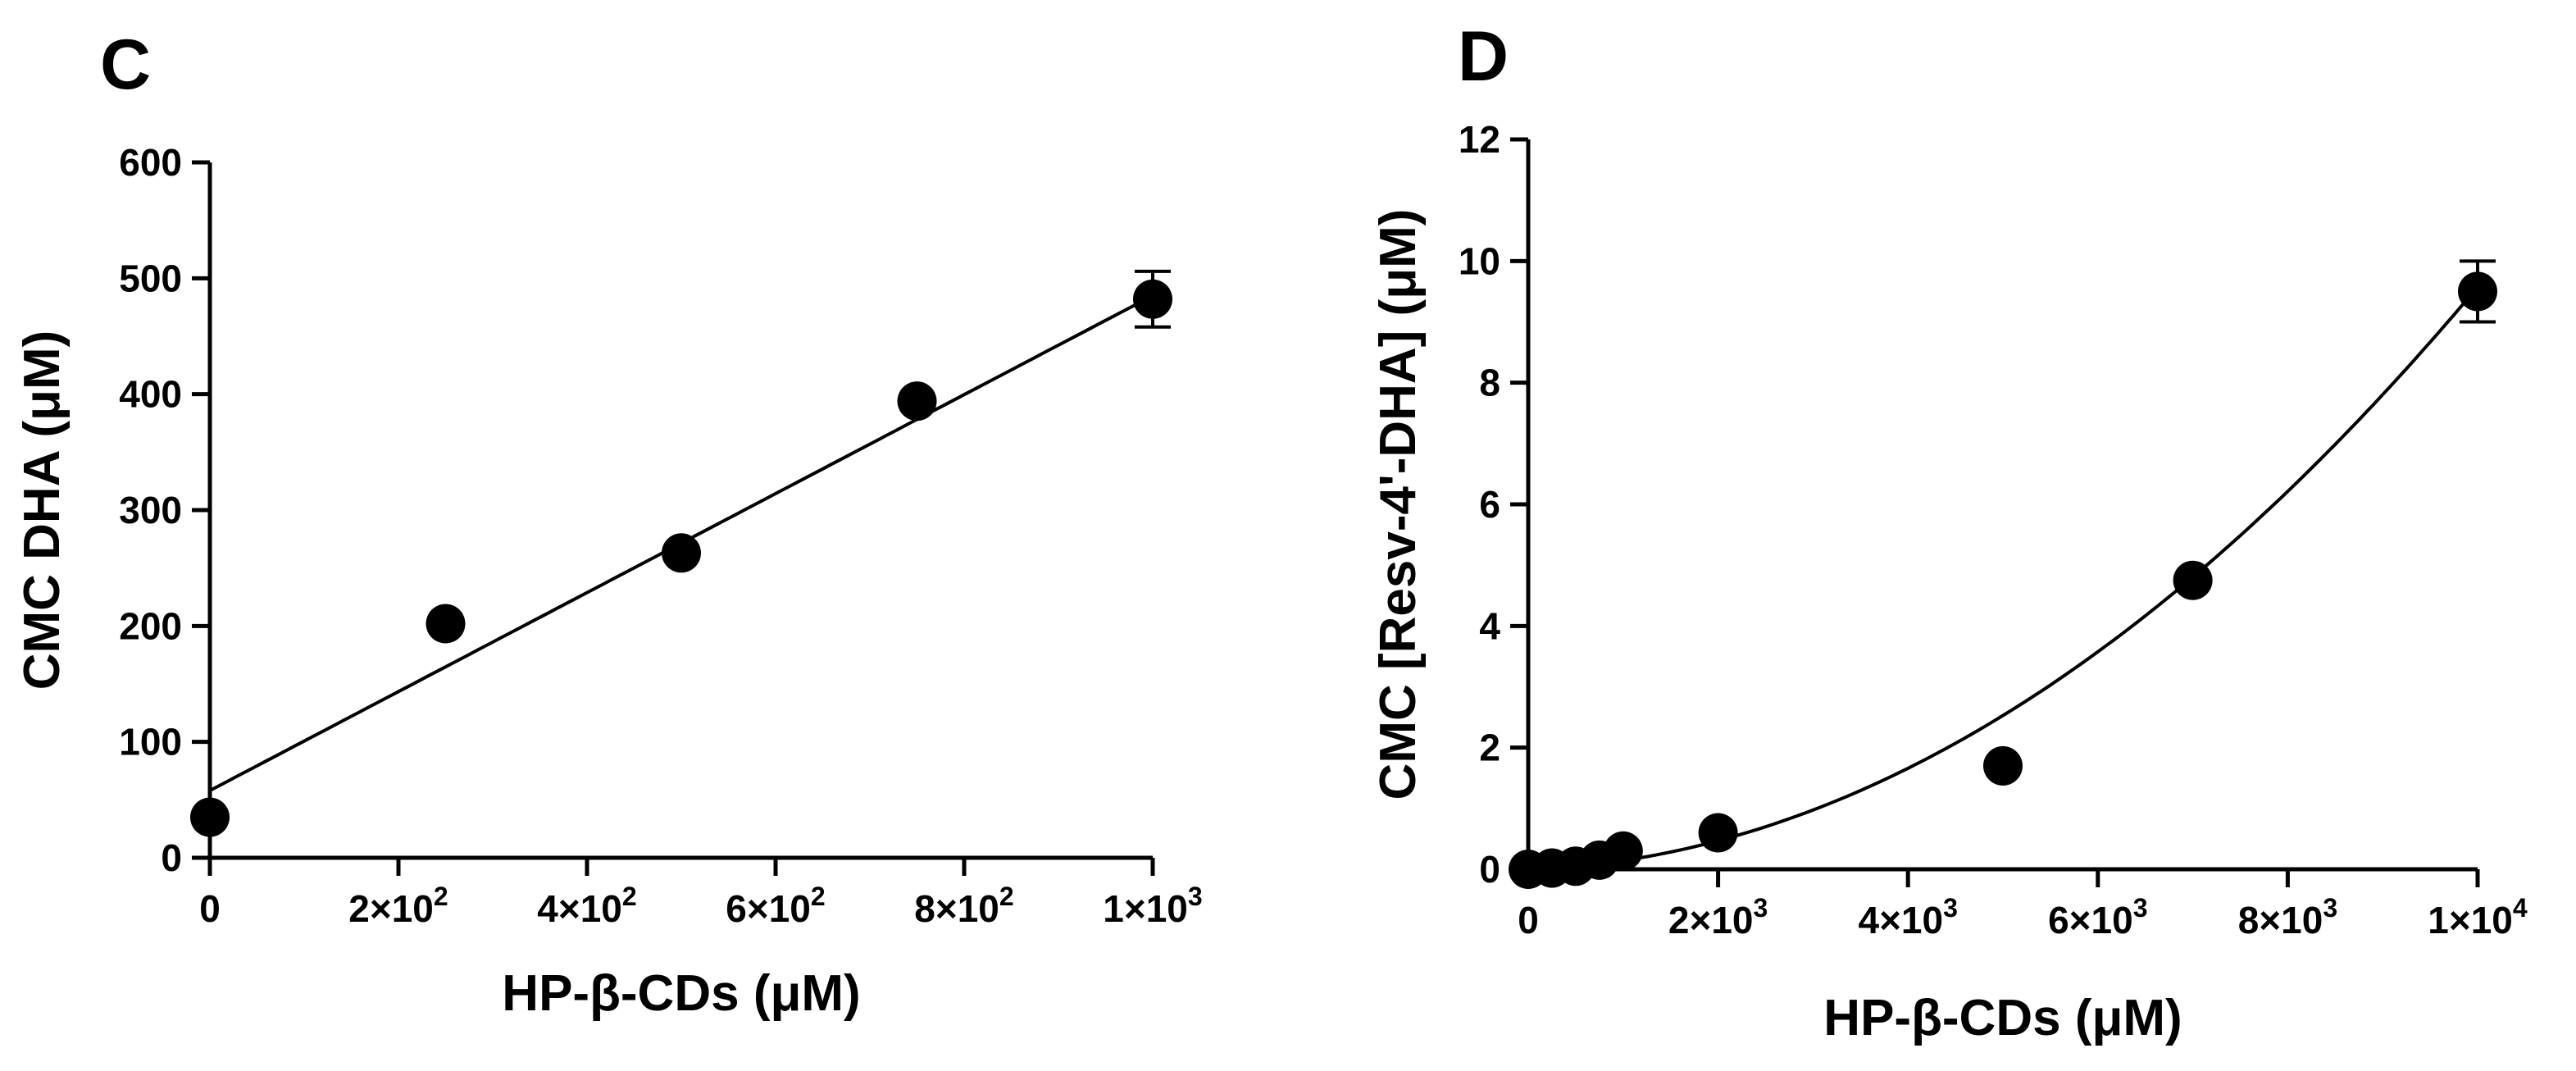 The image size is (2576, 1071). What do you see at coordinates (398, 906) in the screenshot?
I see `x-tick-label: 2×10²` at bounding box center [398, 906].